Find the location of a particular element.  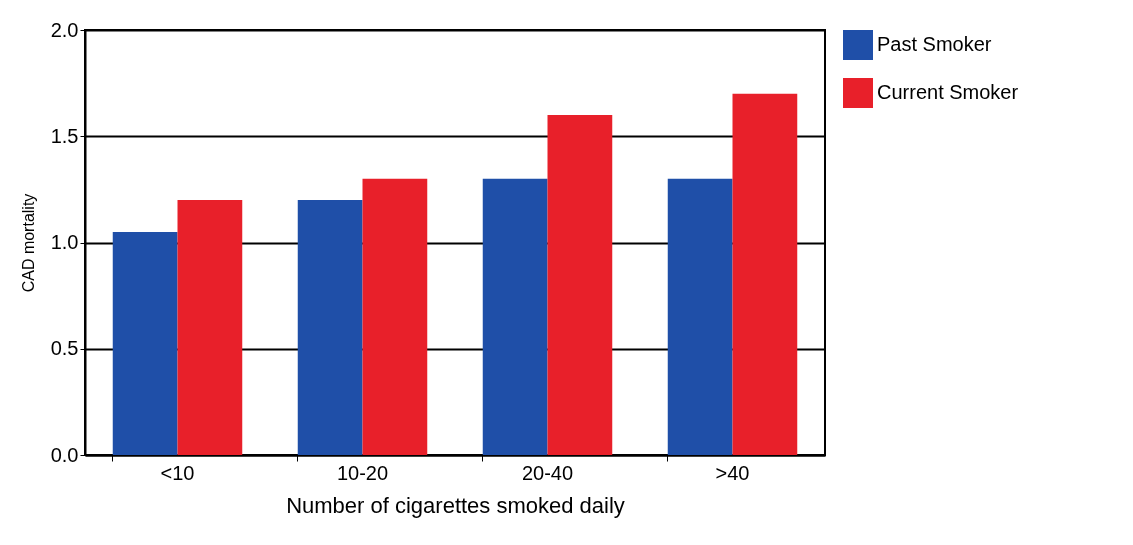

x-tick-label: 10-20 is located at coordinates (362, 472).